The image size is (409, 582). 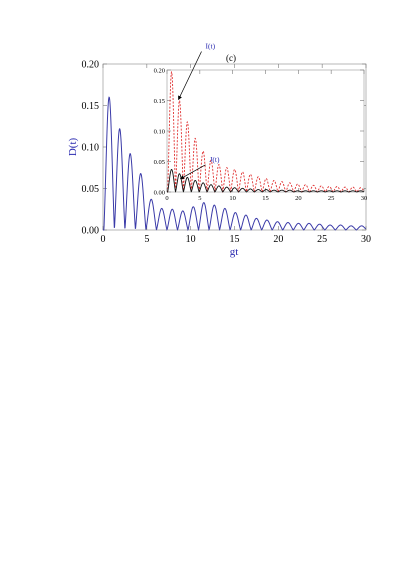 I want to click on inset-x-tick-labels: 0 5 10 15 20 25 30, so click(x=266, y=198).